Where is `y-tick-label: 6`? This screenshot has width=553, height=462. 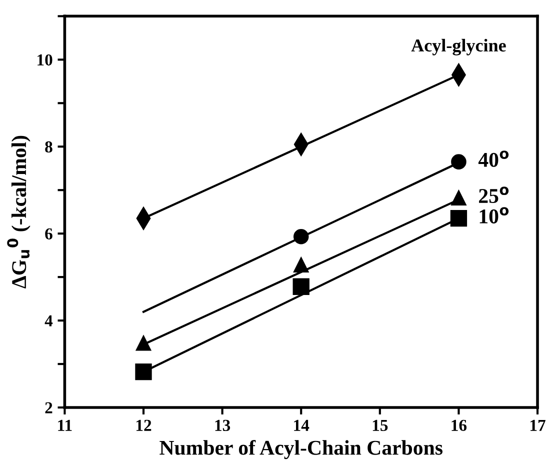 y-tick-label: 6 is located at coordinates (48, 234).